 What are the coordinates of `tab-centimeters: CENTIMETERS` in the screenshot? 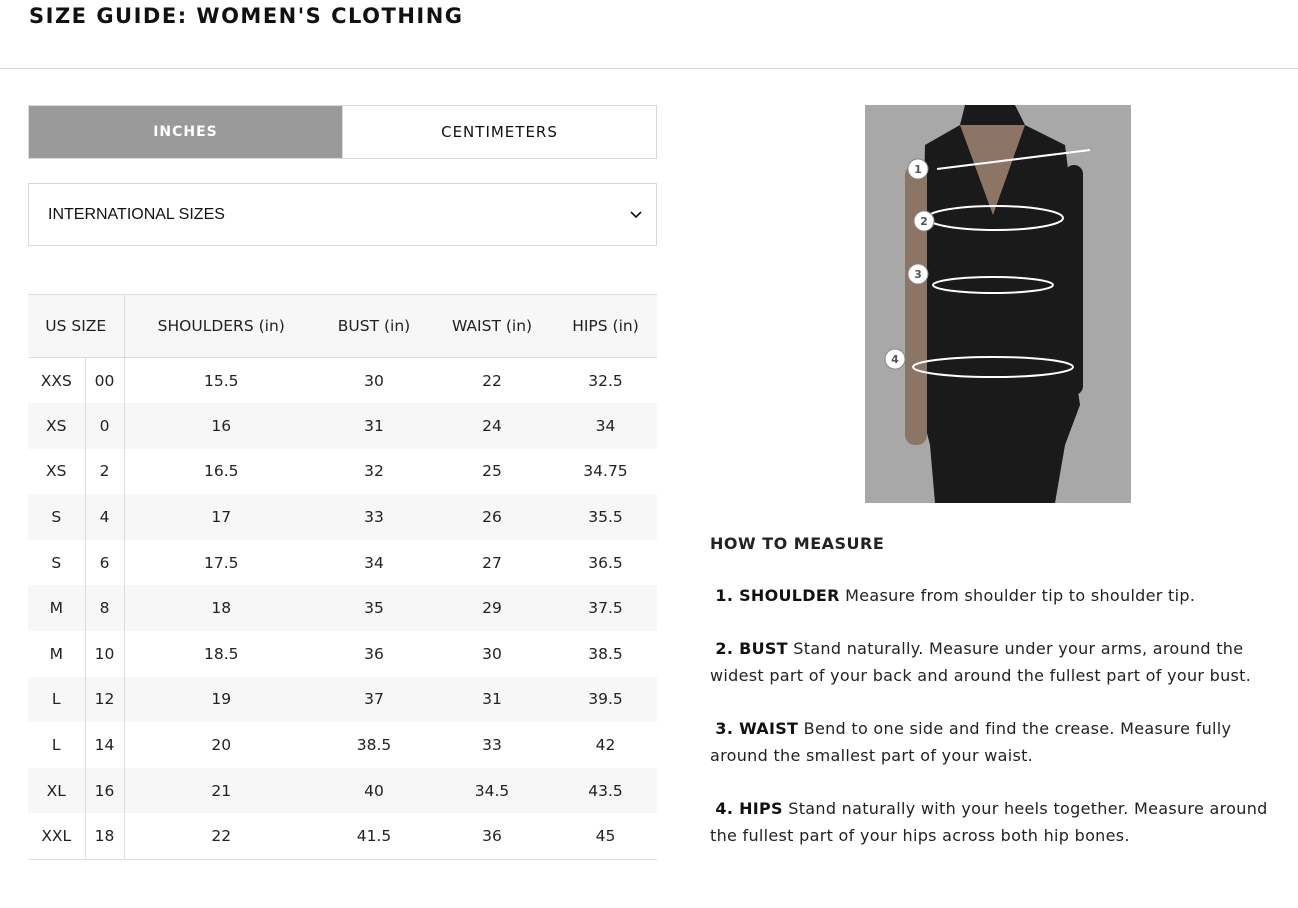 It's located at (499, 132).